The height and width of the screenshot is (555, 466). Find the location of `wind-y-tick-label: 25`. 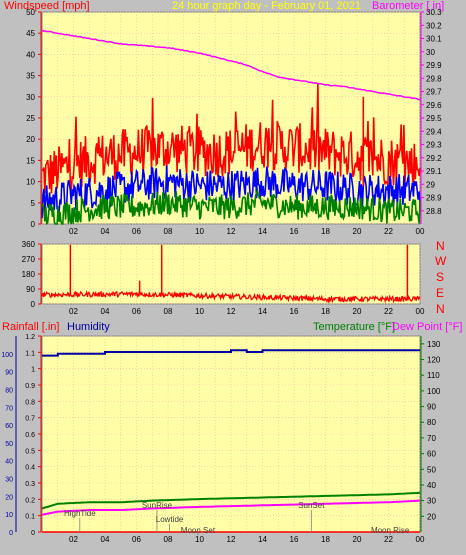

wind-y-tick-label: 25 is located at coordinates (30, 118).